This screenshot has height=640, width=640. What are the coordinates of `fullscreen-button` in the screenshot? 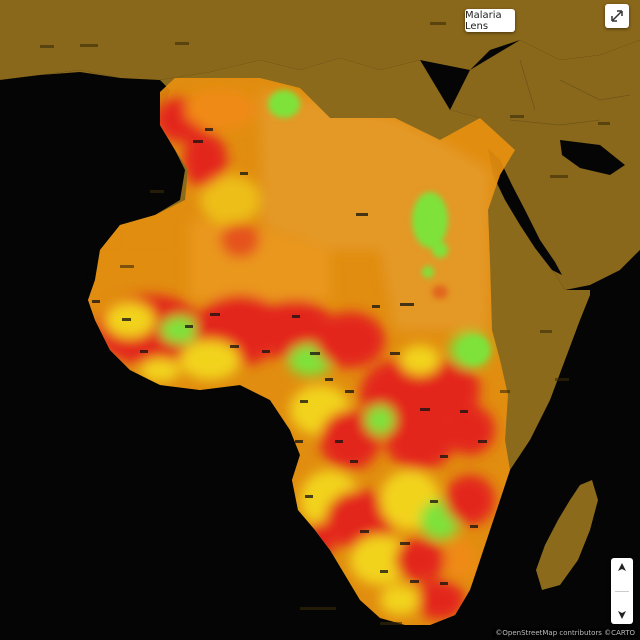 It's located at (617, 16).